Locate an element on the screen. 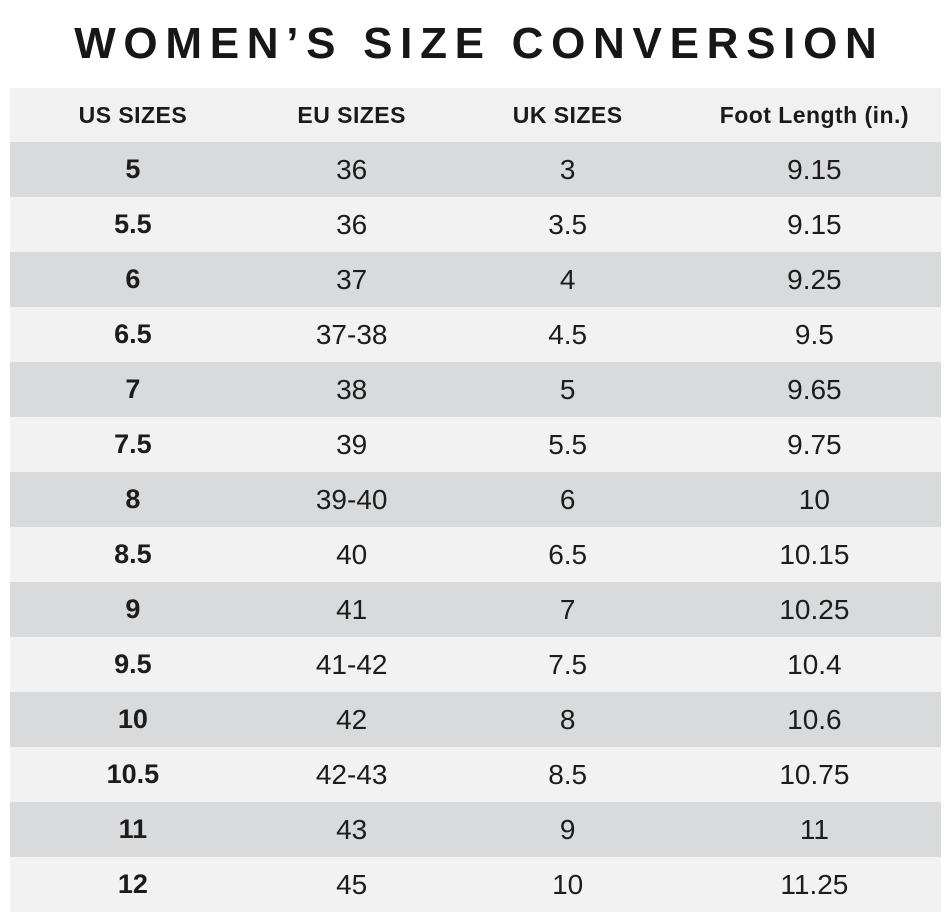  cell-foot-length: 10.15 is located at coordinates (814, 554).